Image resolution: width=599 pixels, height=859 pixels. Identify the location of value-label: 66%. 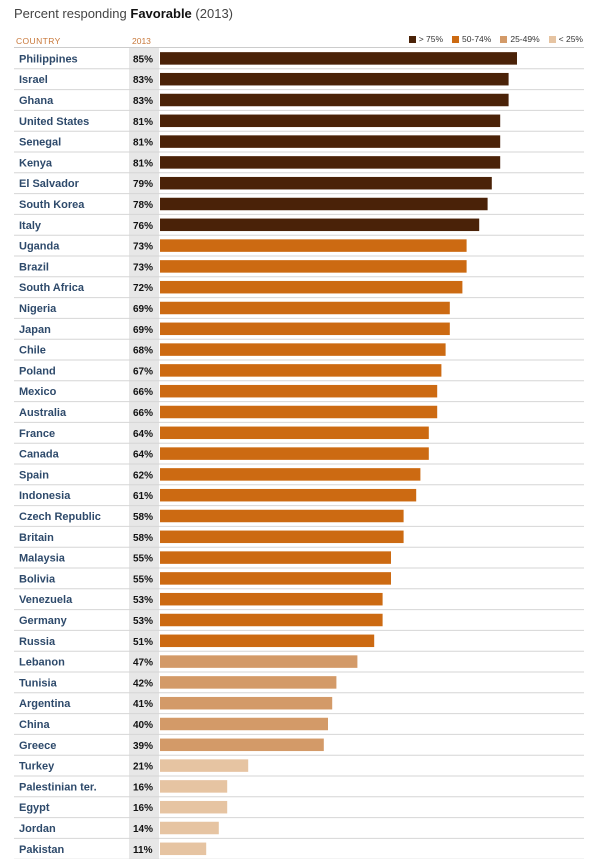
(143, 392).